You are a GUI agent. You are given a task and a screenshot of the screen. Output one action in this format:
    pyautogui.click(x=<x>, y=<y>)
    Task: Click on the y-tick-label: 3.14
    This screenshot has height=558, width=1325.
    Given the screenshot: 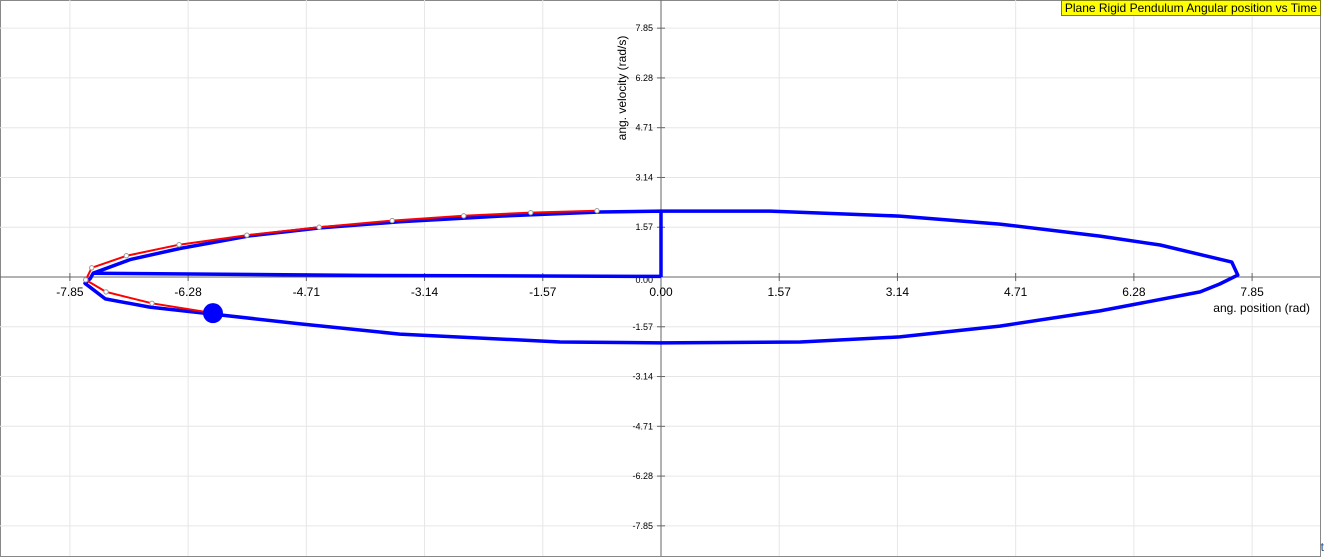 What is the action you would take?
    pyautogui.click(x=644, y=177)
    